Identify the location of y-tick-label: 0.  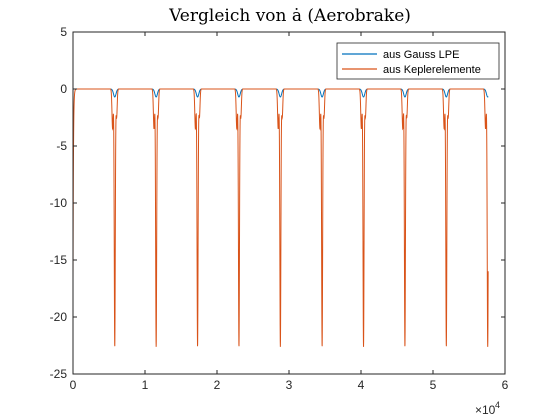
(63, 89).